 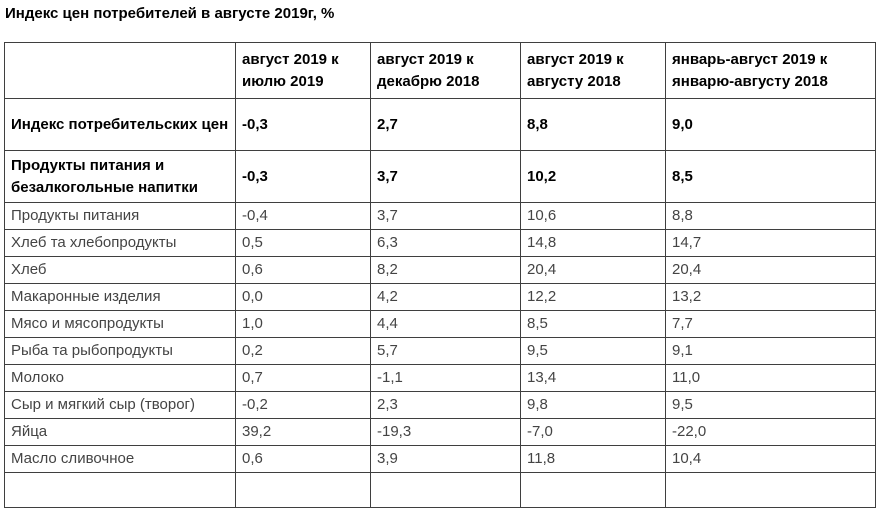 I want to click on row-label: Макаронные изделия, so click(x=120, y=297).